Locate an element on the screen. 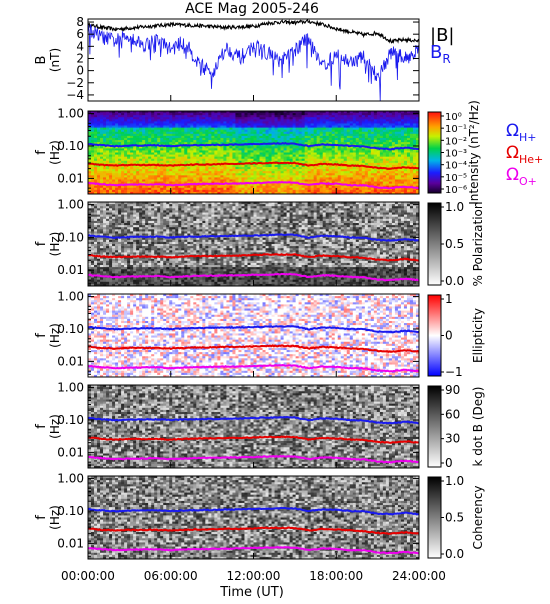 This screenshot has width=550, height=604. y-axis-unit-b: (nT) is located at coordinates (55, 60).